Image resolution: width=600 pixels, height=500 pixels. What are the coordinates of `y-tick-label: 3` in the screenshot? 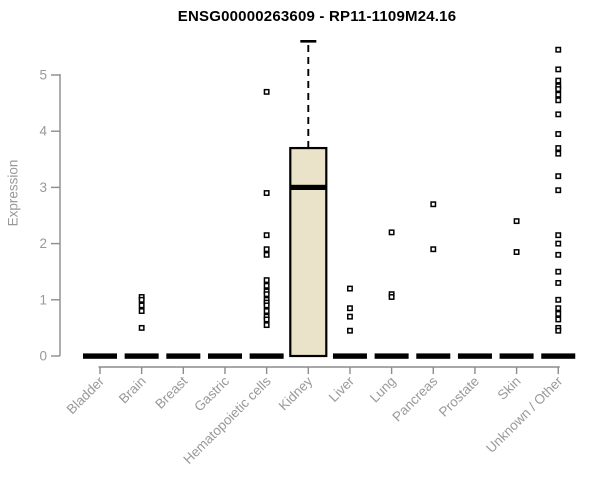 It's located at (43, 187).